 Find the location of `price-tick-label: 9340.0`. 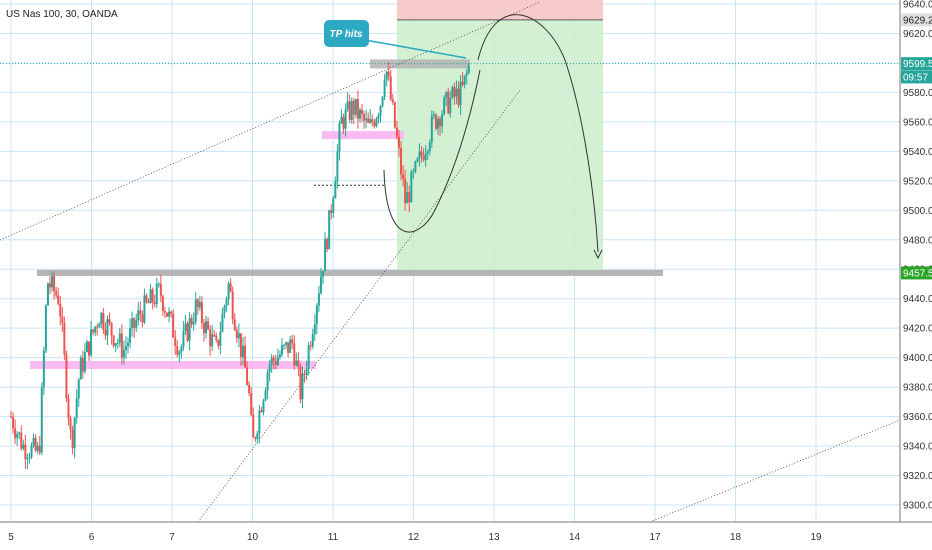

price-tick-label: 9340.0 is located at coordinates (917, 447).